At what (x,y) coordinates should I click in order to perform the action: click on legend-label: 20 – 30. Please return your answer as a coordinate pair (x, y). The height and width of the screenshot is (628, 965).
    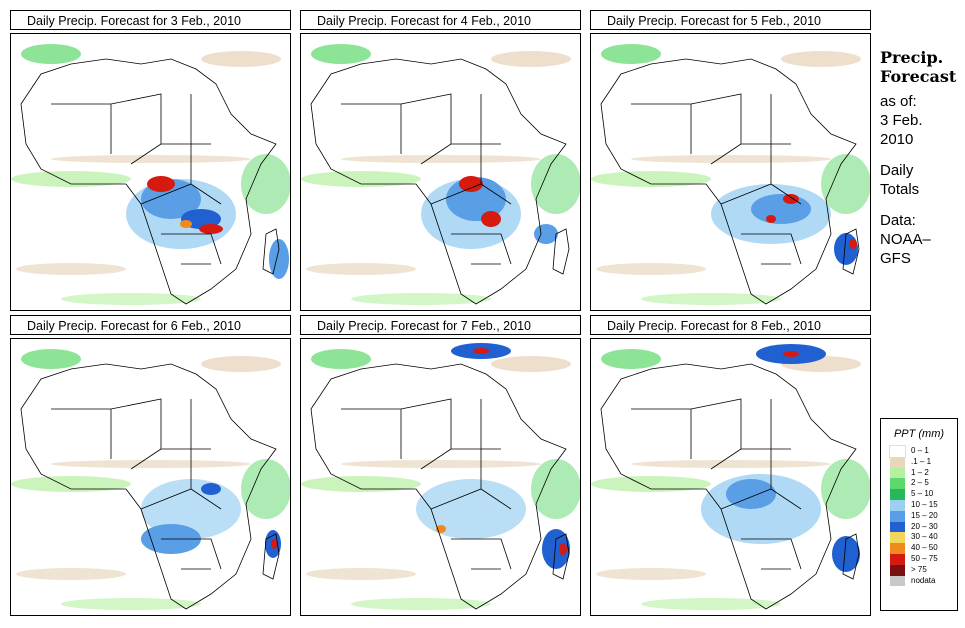
    Looking at the image, I should click on (924, 526).